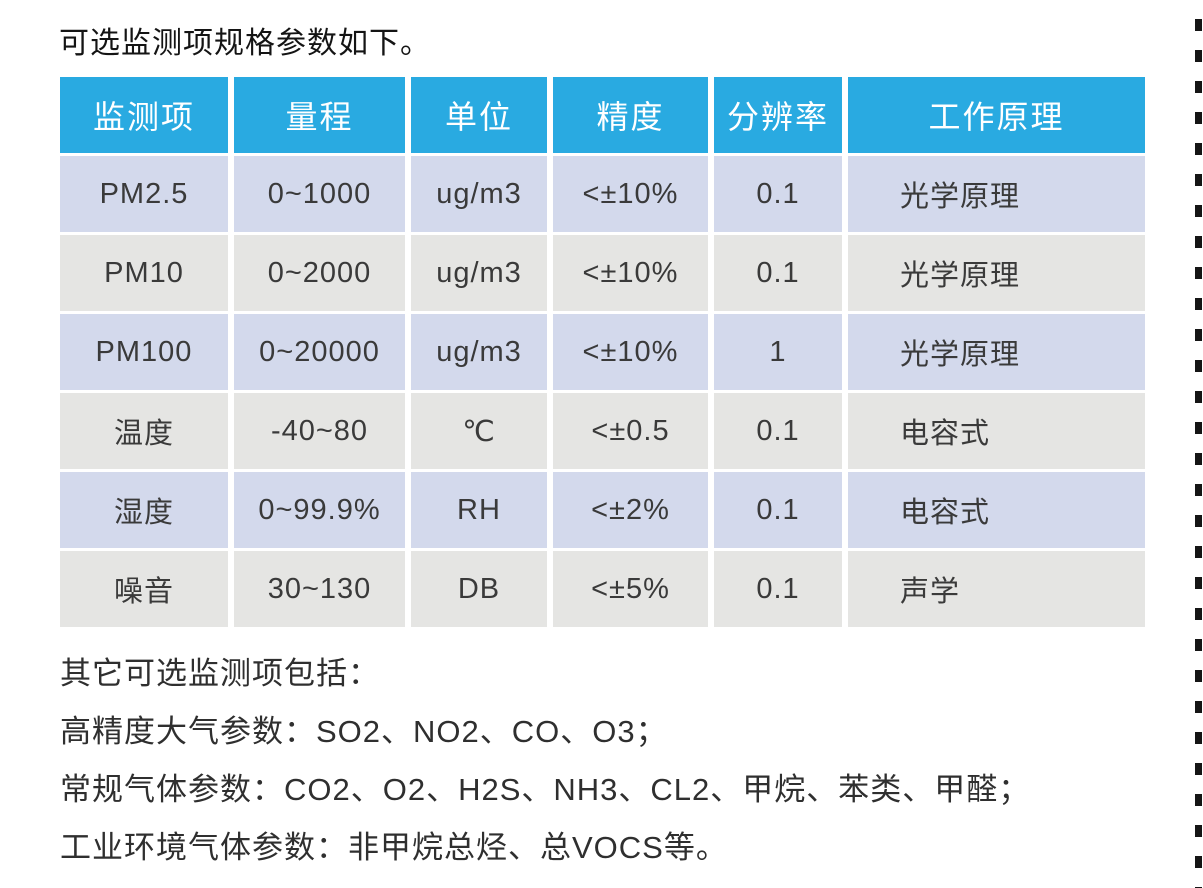 The width and height of the screenshot is (1203, 888). Describe the element at coordinates (220, 673) in the screenshot. I see `notes-intro: 其它可选监测项包括：` at that location.